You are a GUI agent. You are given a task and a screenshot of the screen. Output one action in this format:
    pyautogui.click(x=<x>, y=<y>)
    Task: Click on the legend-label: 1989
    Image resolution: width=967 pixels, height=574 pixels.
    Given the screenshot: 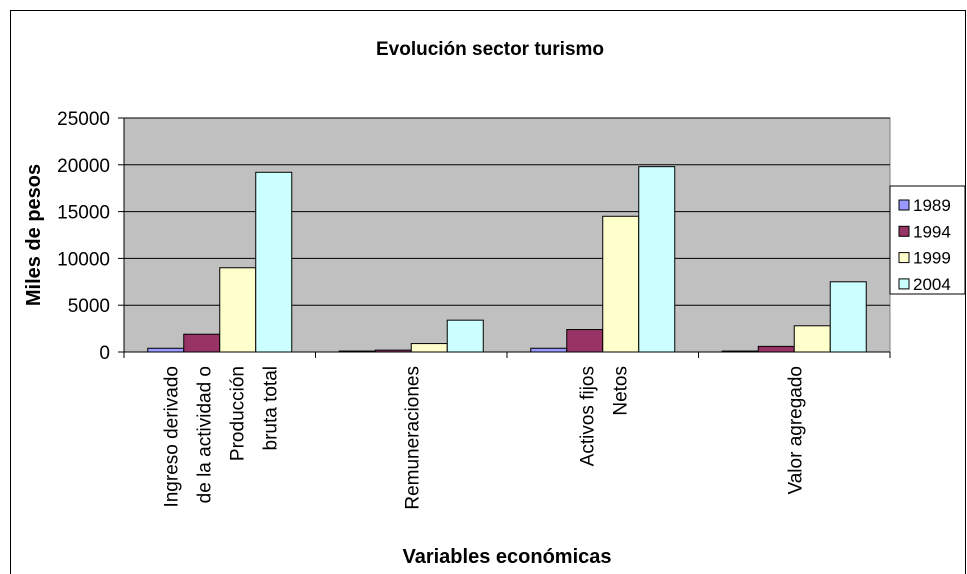 What is the action you would take?
    pyautogui.click(x=932, y=205)
    